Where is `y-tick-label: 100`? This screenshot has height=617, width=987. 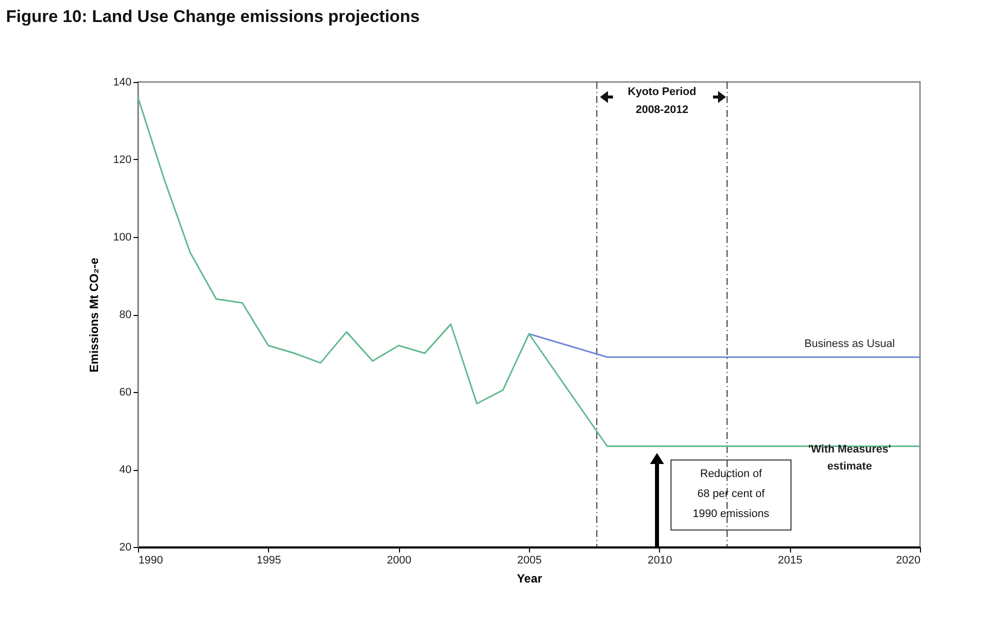
y-tick-label: 100 is located at coordinates (122, 238).